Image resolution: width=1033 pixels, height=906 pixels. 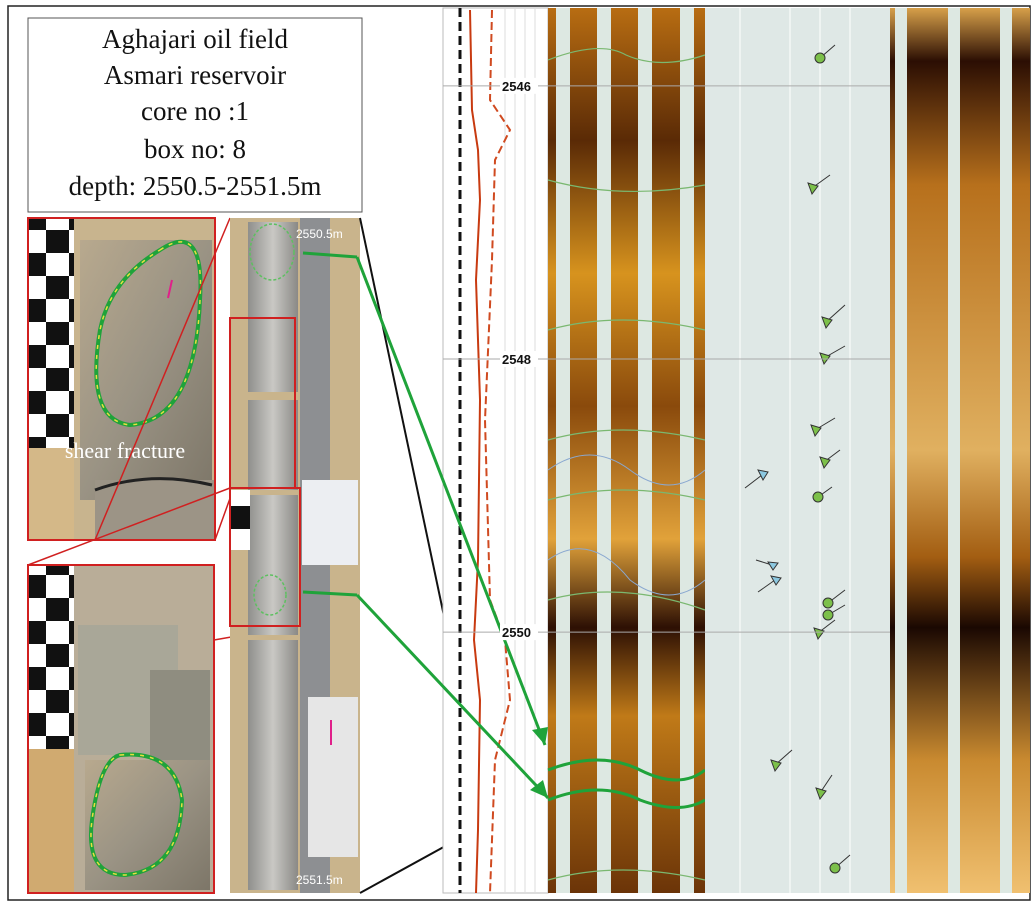 I want to click on depth-label: 2548, so click(x=516, y=359).